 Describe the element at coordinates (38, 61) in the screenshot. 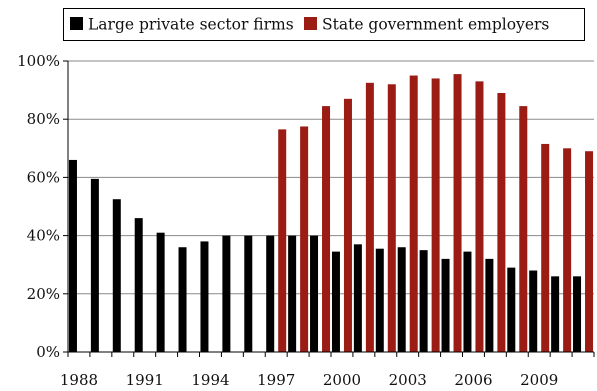

I see `y-tick-label: 100%` at that location.